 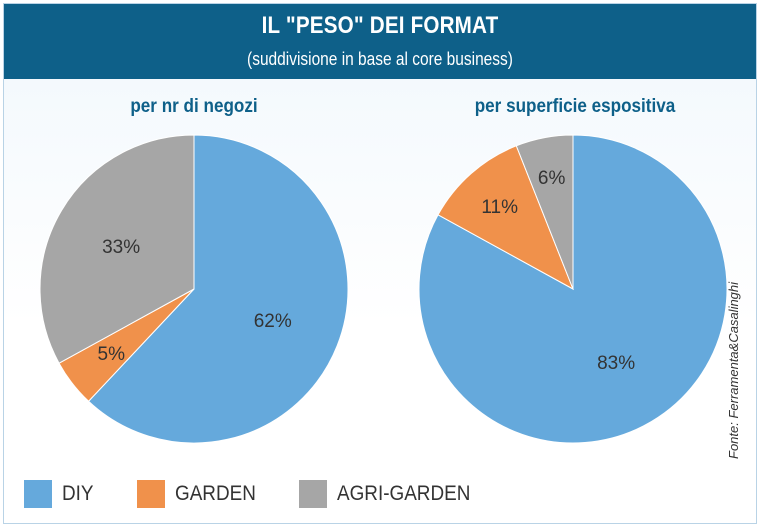 I want to click on page-title: IL "PESO" DEI FORMAT, so click(x=380, y=25).